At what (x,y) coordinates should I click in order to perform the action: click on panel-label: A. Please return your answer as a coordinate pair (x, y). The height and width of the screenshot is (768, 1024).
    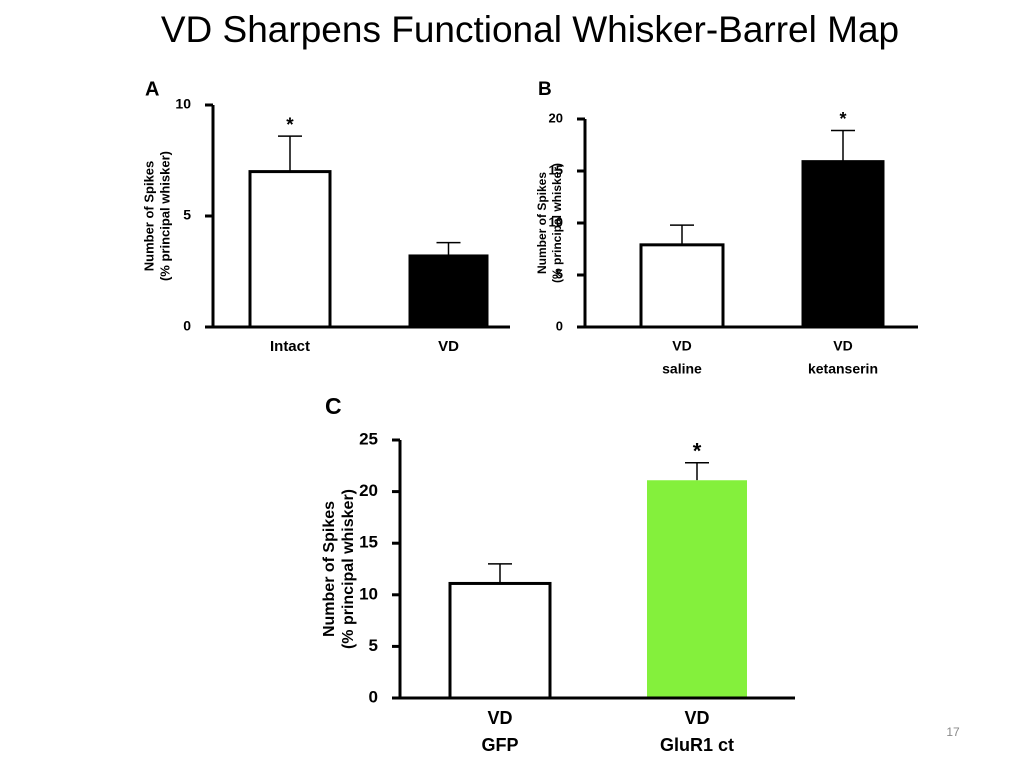
    Looking at the image, I should click on (152, 89).